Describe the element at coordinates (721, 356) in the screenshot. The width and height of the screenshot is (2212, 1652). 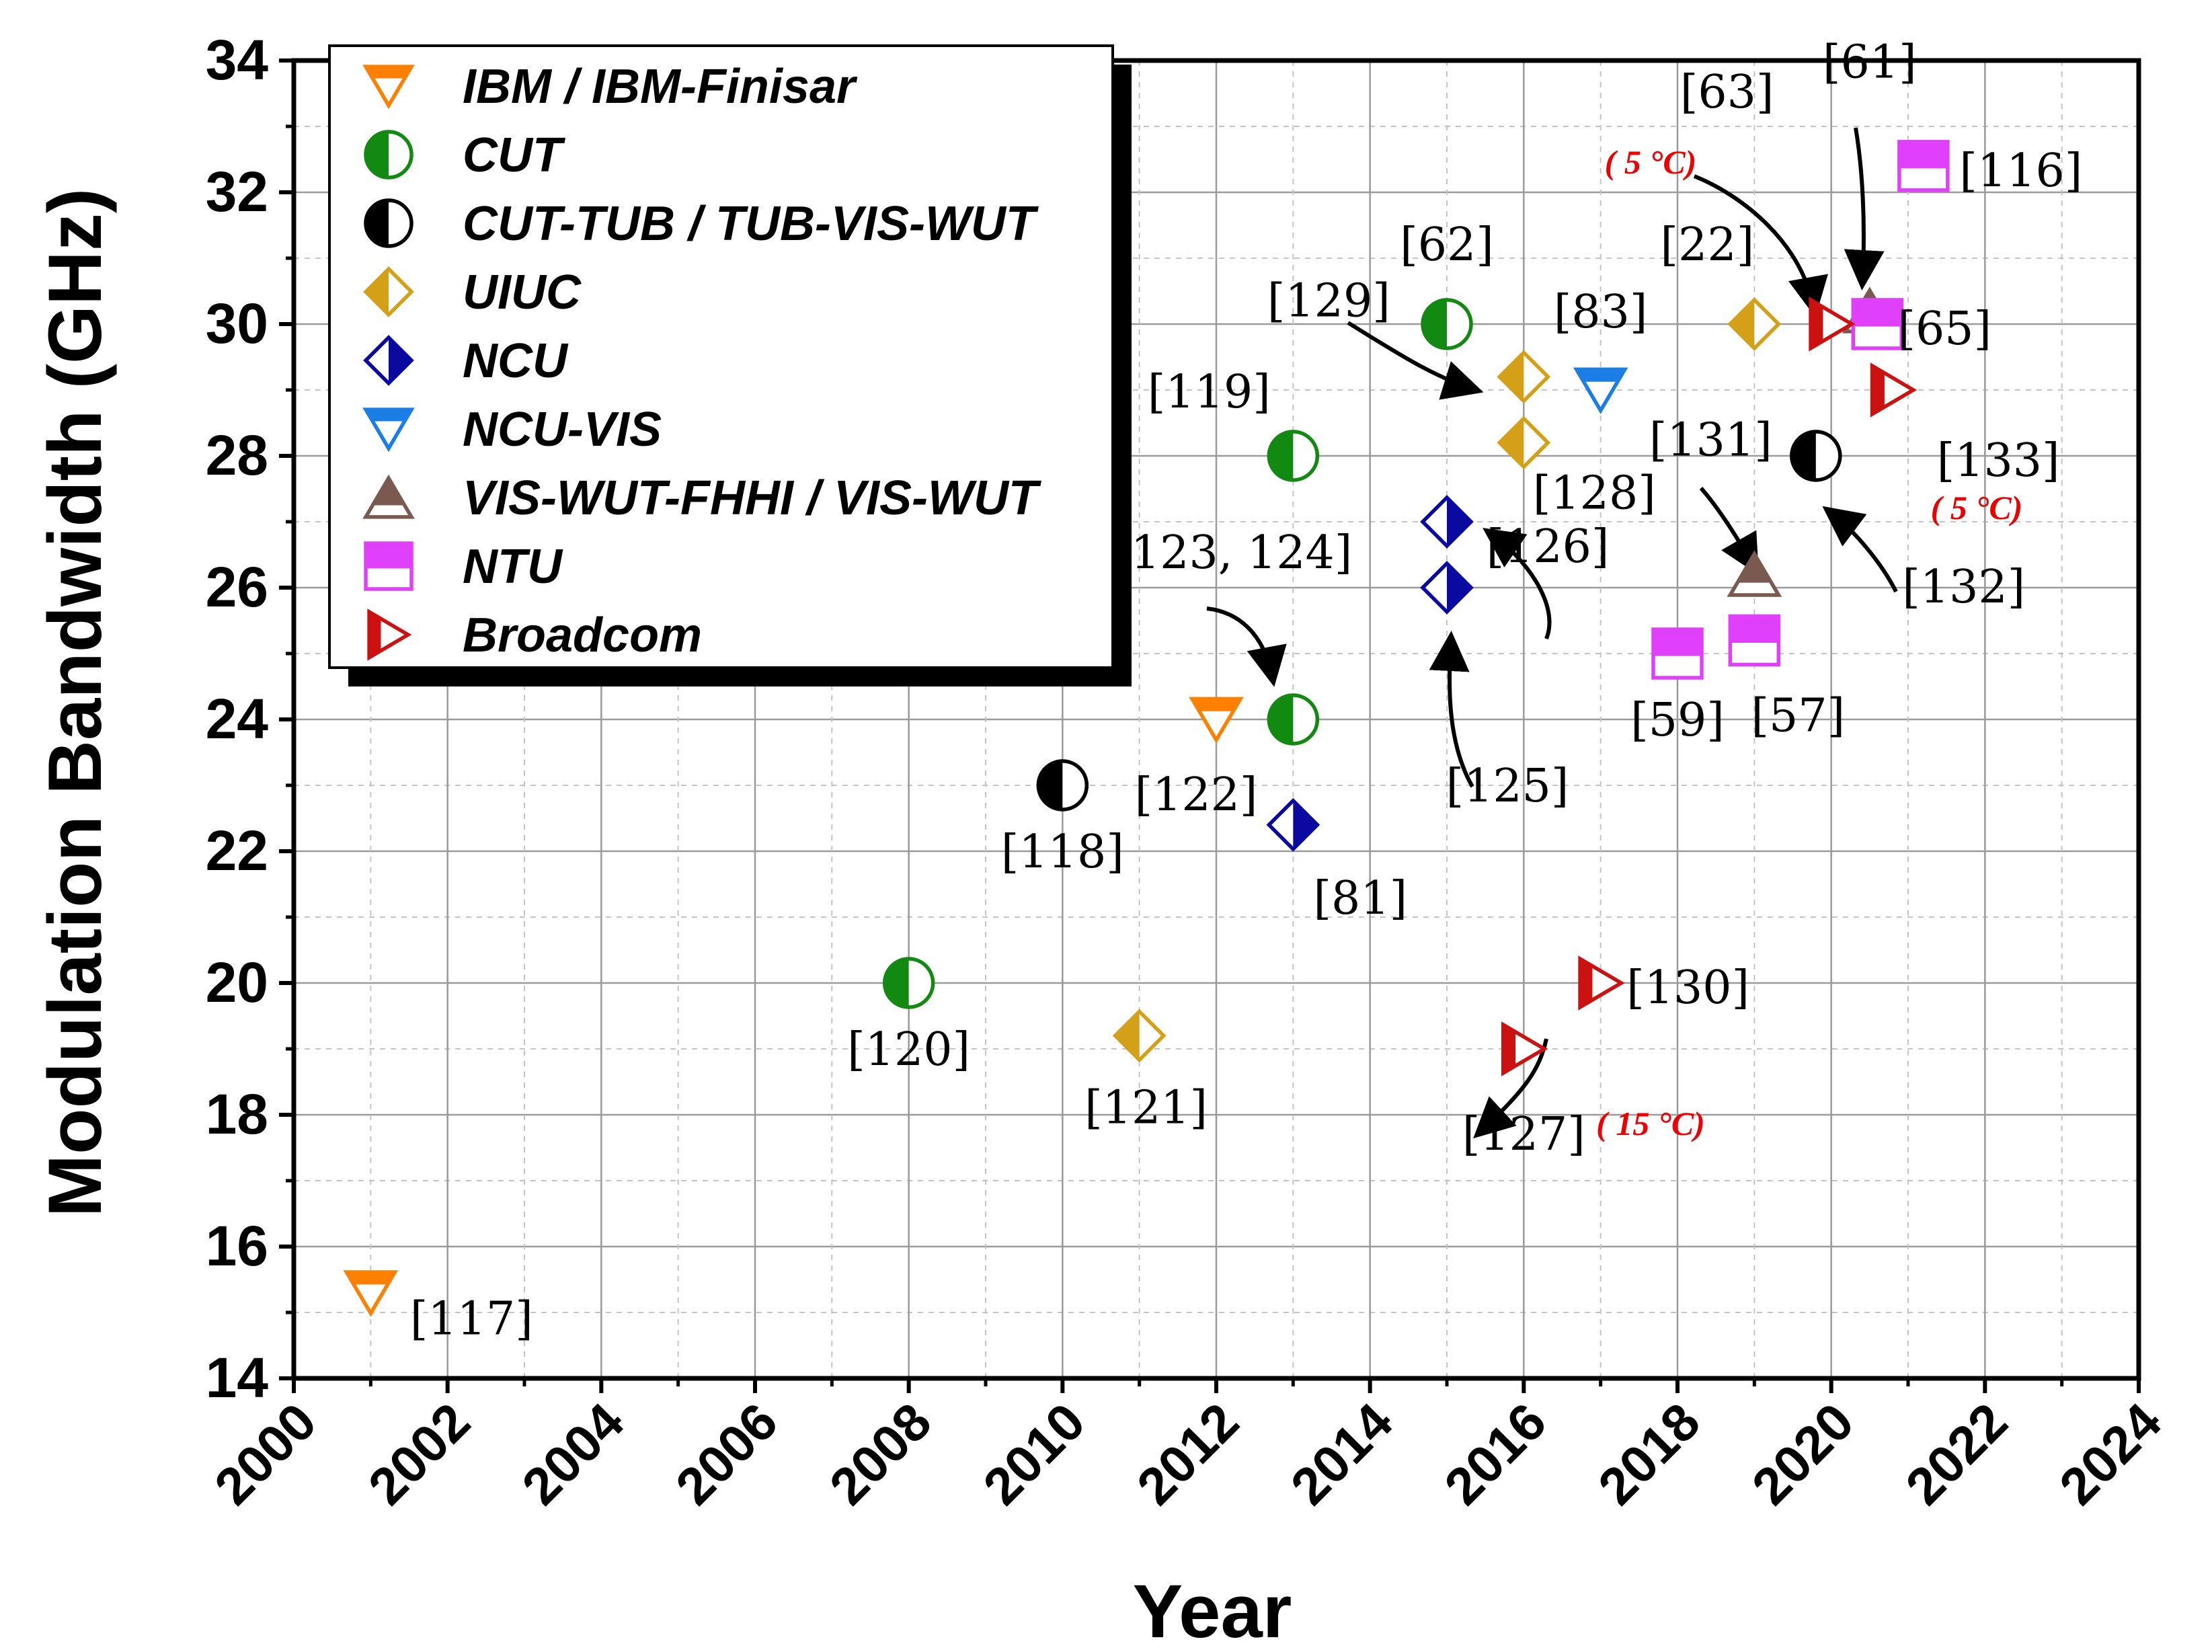
I see `legend-box` at that location.